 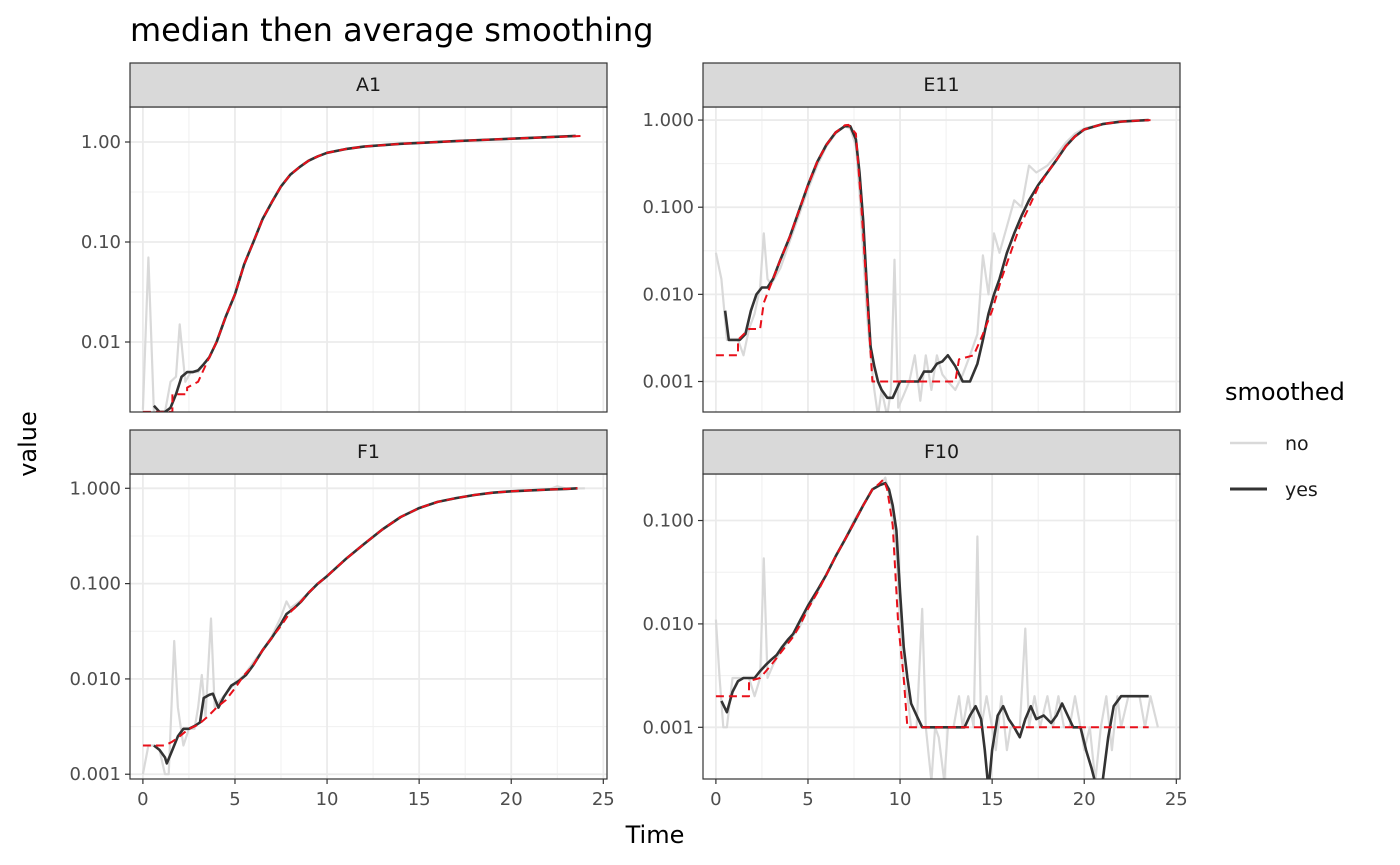 What do you see at coordinates (28, 444) in the screenshot?
I see `y-axis-title: value` at bounding box center [28, 444].